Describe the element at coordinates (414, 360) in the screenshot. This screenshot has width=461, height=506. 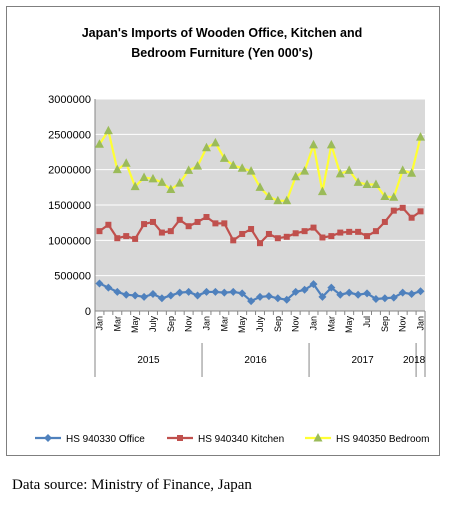
I see `year-label: 2018` at that location.